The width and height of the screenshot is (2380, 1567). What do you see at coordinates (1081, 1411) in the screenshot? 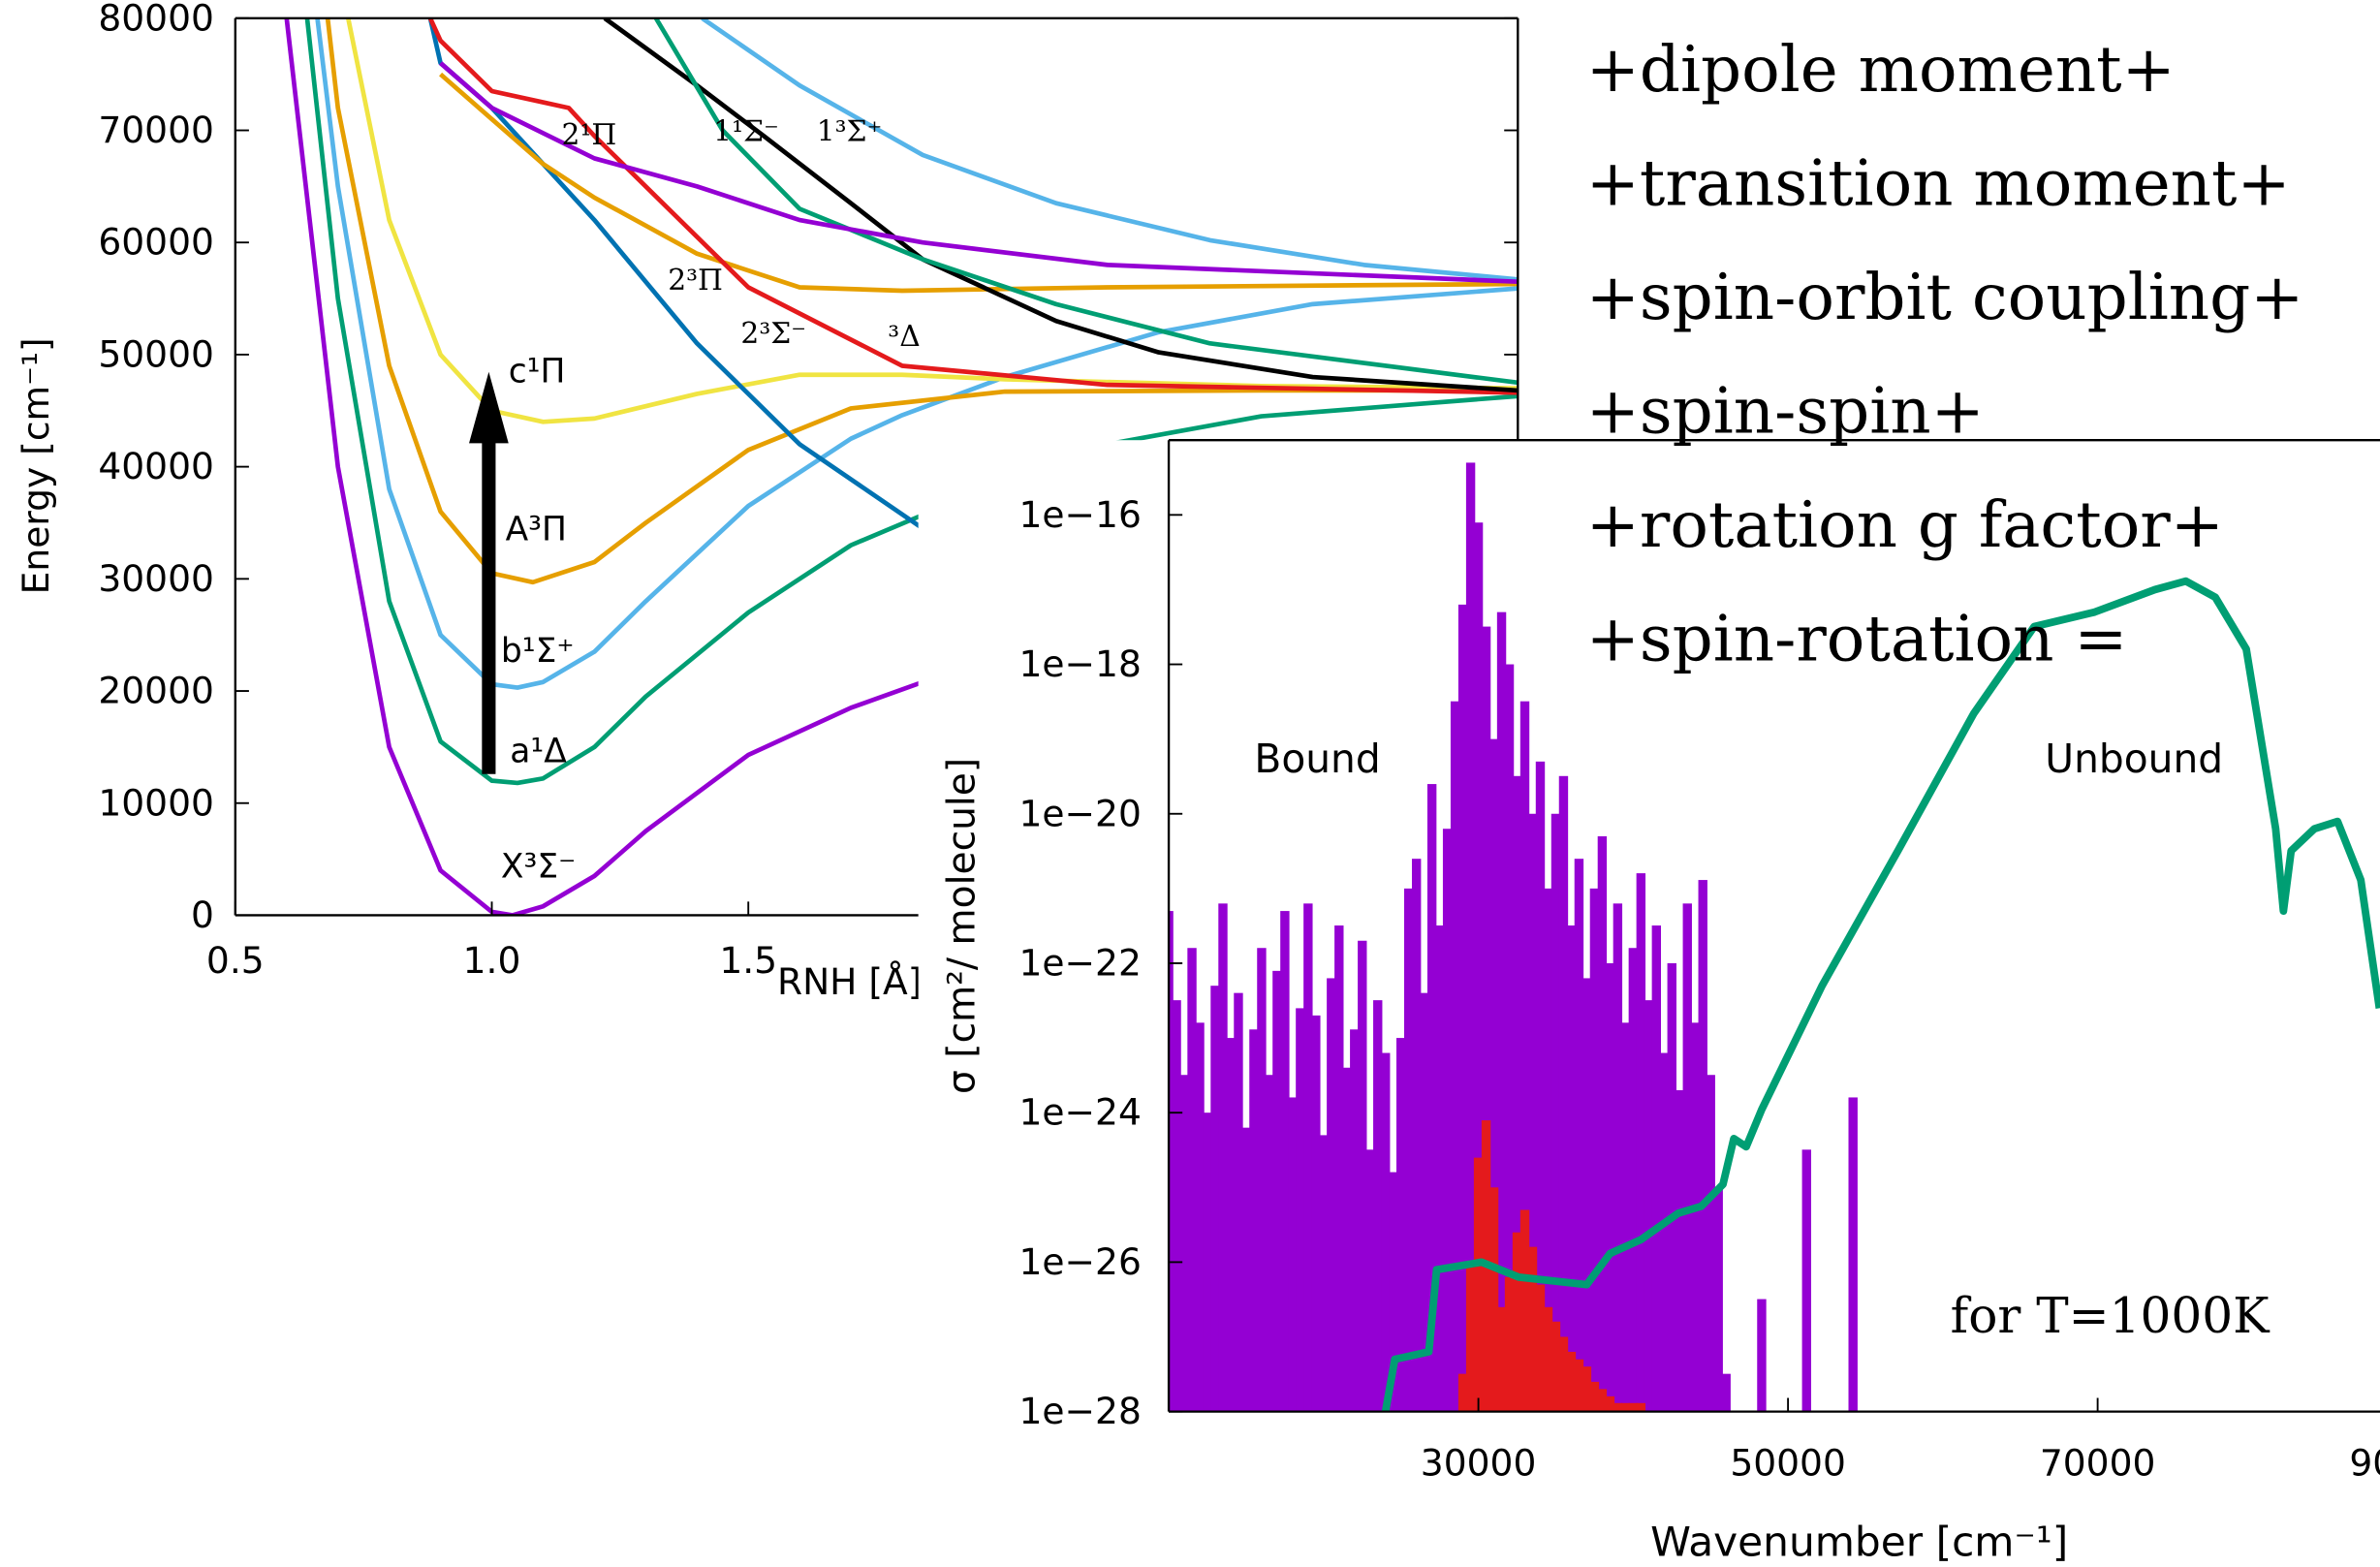
I see `y-tick-label: 1e−28` at bounding box center [1081, 1411].